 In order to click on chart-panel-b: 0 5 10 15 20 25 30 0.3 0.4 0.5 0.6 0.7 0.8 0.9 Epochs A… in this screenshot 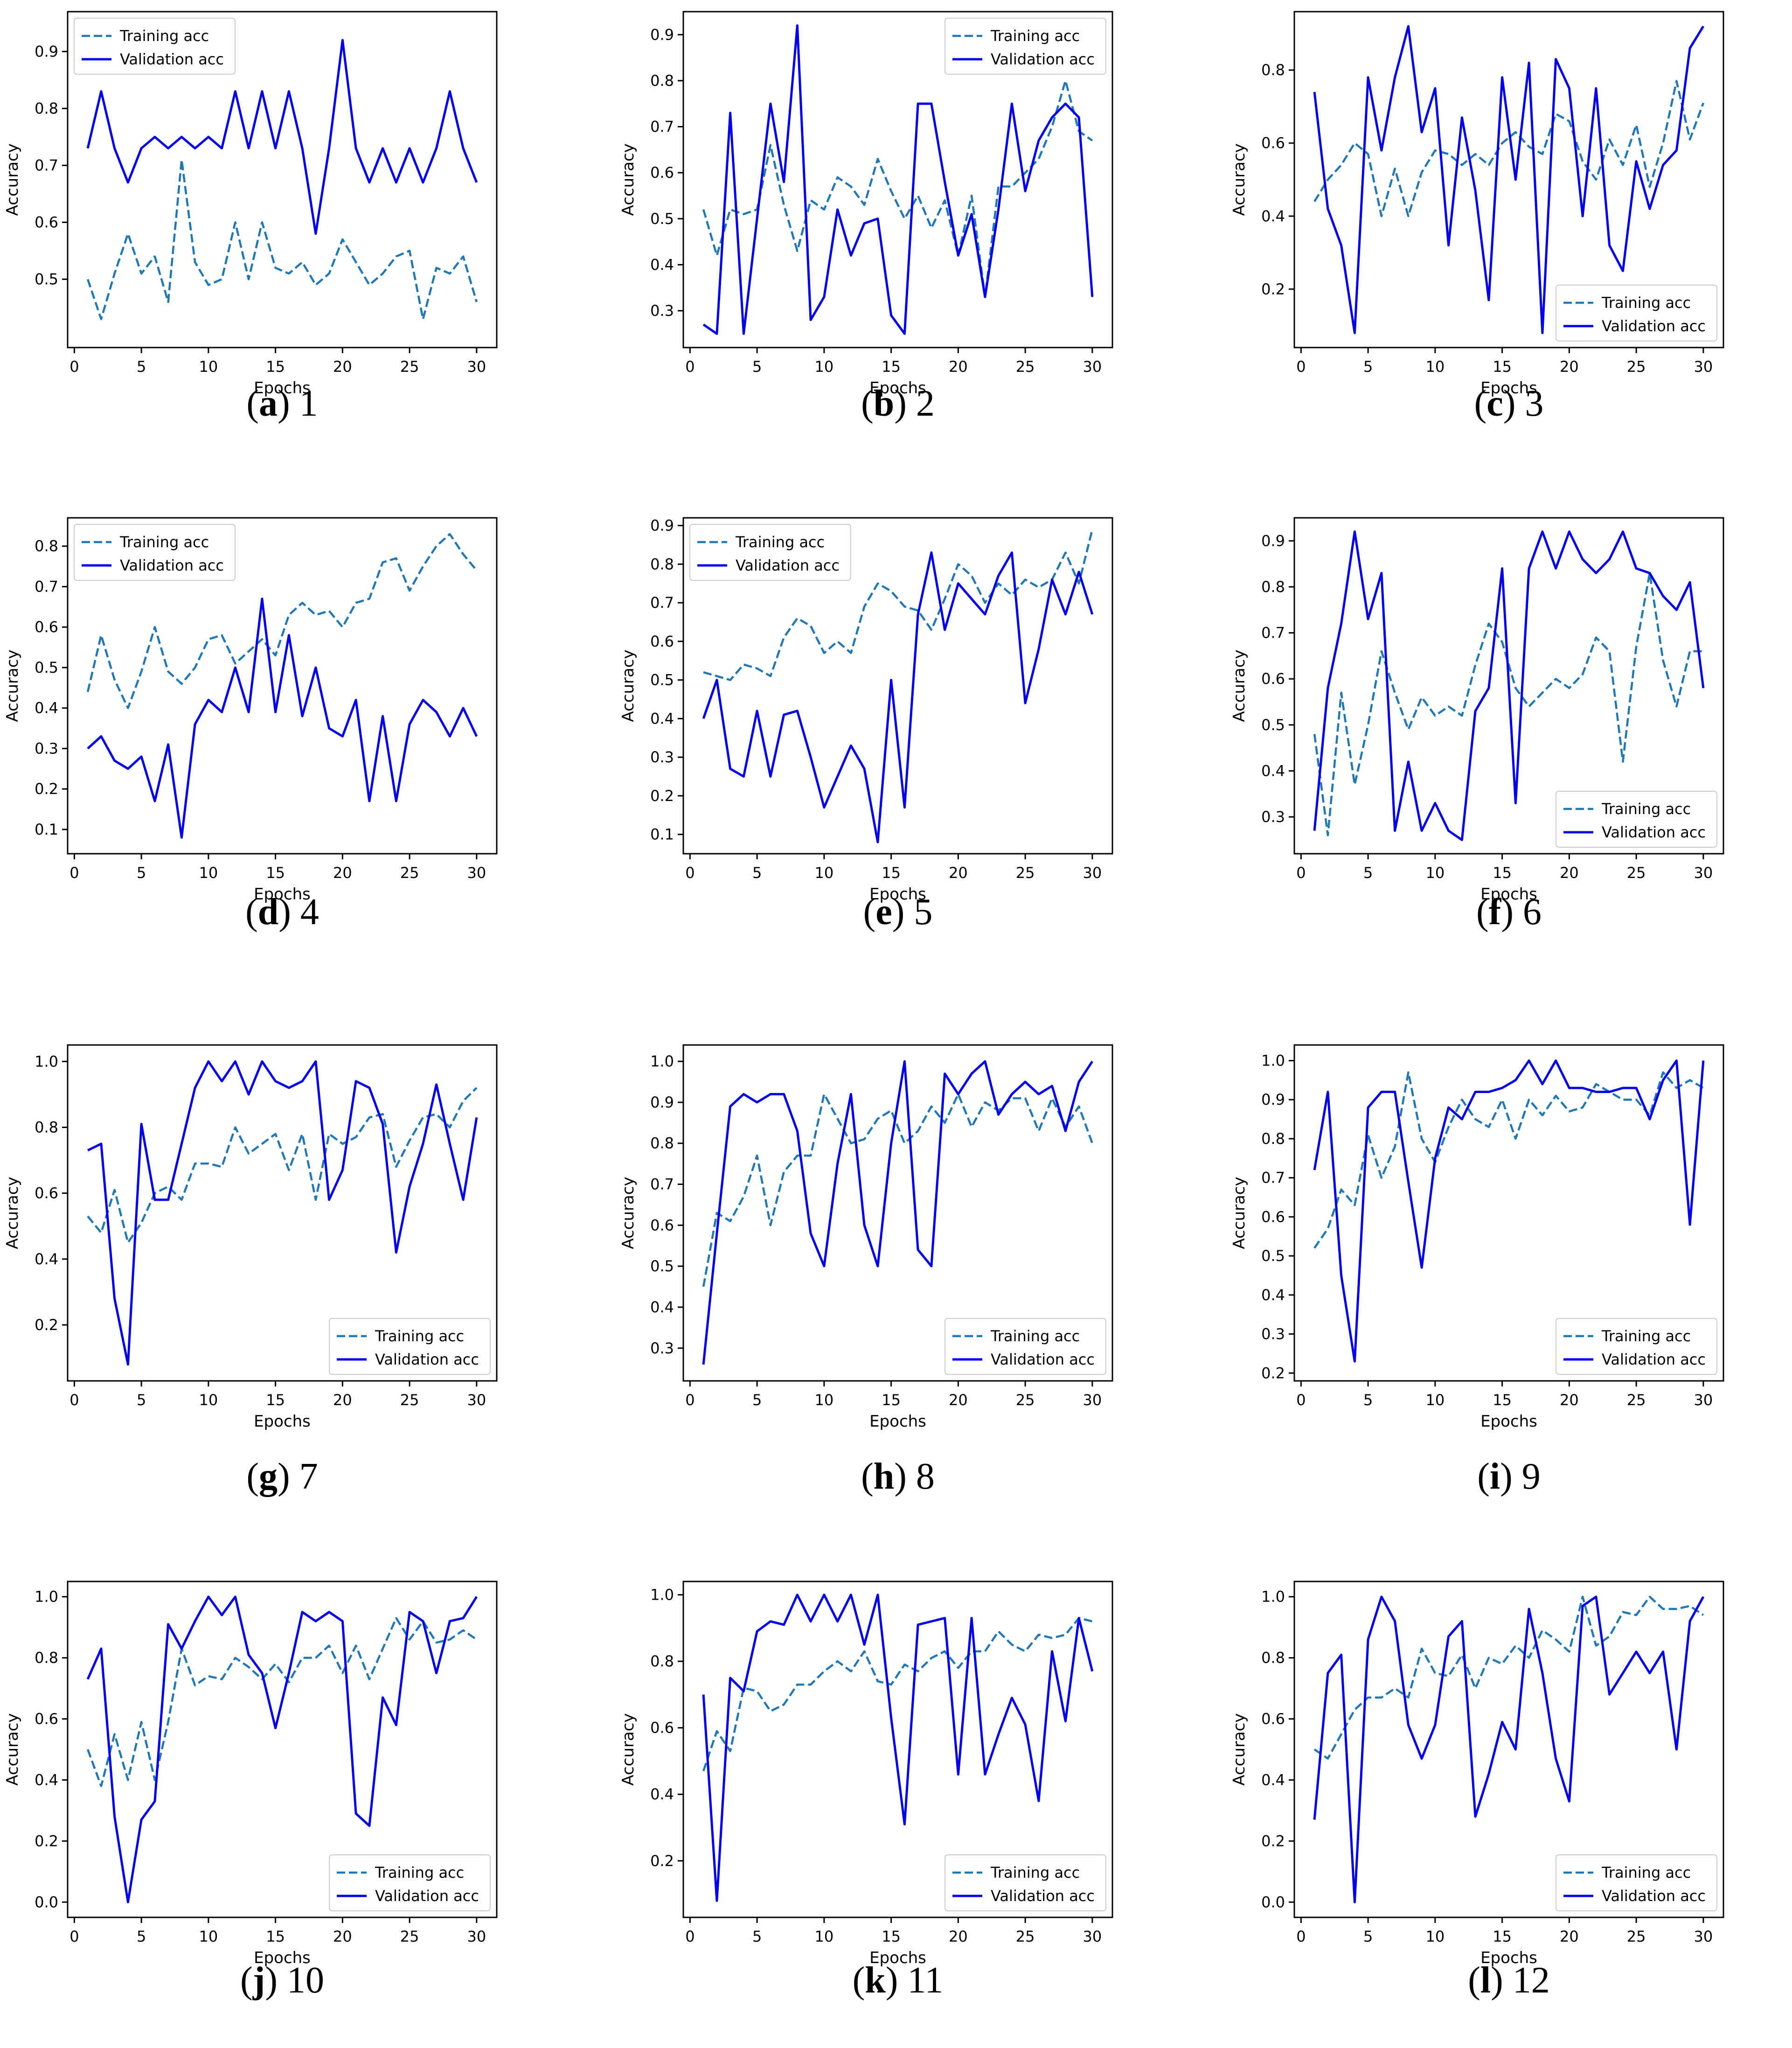, I will do `click(864, 244)`.